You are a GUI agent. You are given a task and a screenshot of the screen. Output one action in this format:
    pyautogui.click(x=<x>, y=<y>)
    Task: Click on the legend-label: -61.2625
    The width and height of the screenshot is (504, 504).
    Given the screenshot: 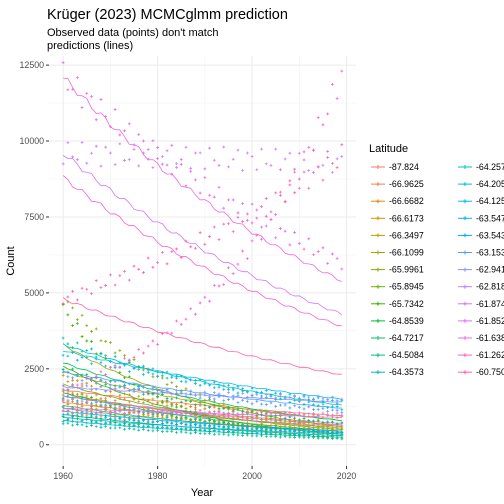 What is the action you would take?
    pyautogui.click(x=490, y=355)
    